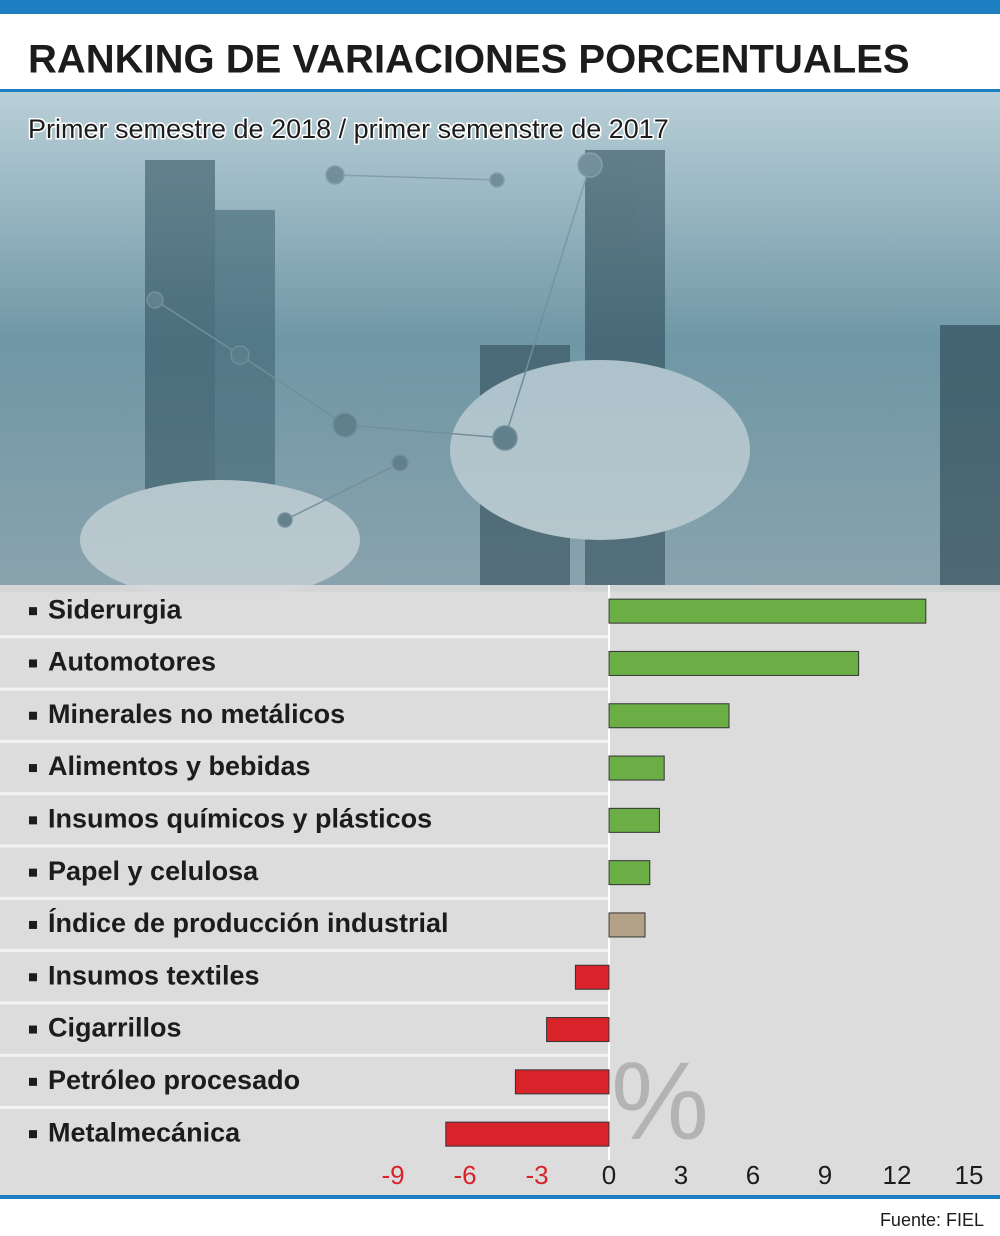 This screenshot has width=1000, height=1236. I want to click on category-label: Metalmecánica, so click(144, 1132).